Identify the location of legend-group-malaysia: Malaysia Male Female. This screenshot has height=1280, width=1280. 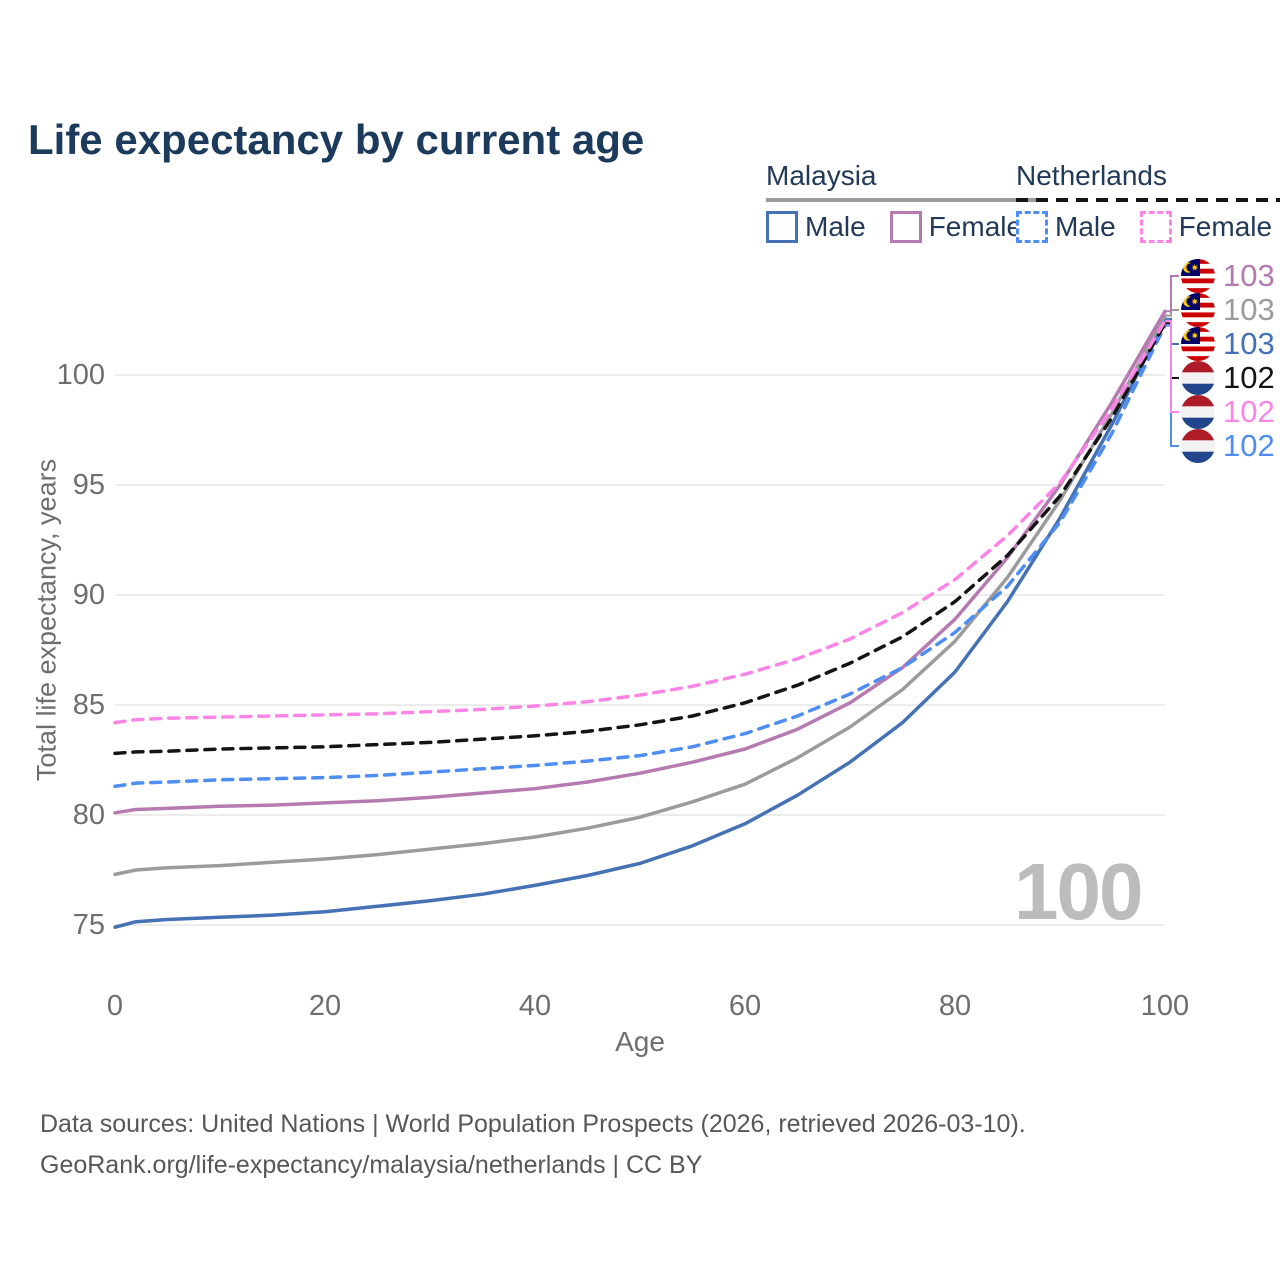
(906, 201).